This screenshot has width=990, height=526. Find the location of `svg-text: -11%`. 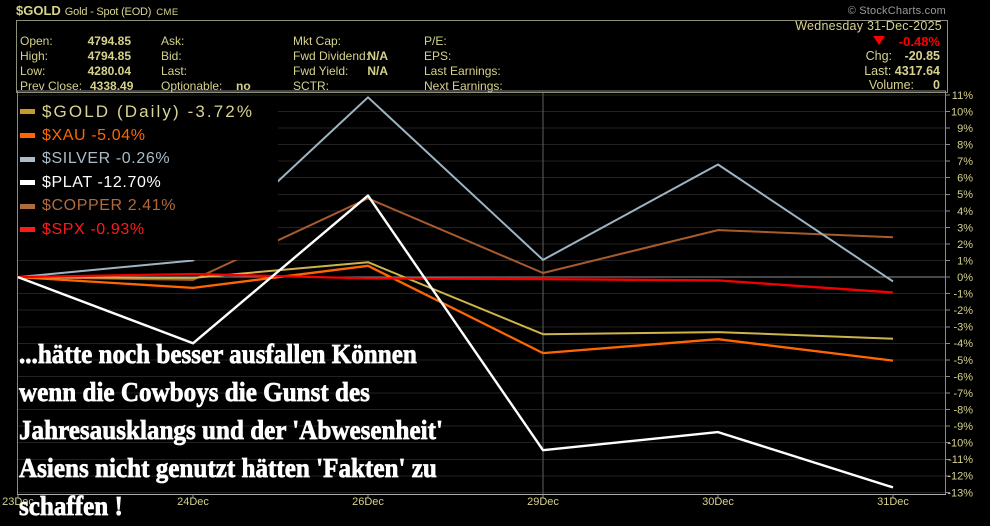

svg-text: -11% is located at coordinates (960, 460).